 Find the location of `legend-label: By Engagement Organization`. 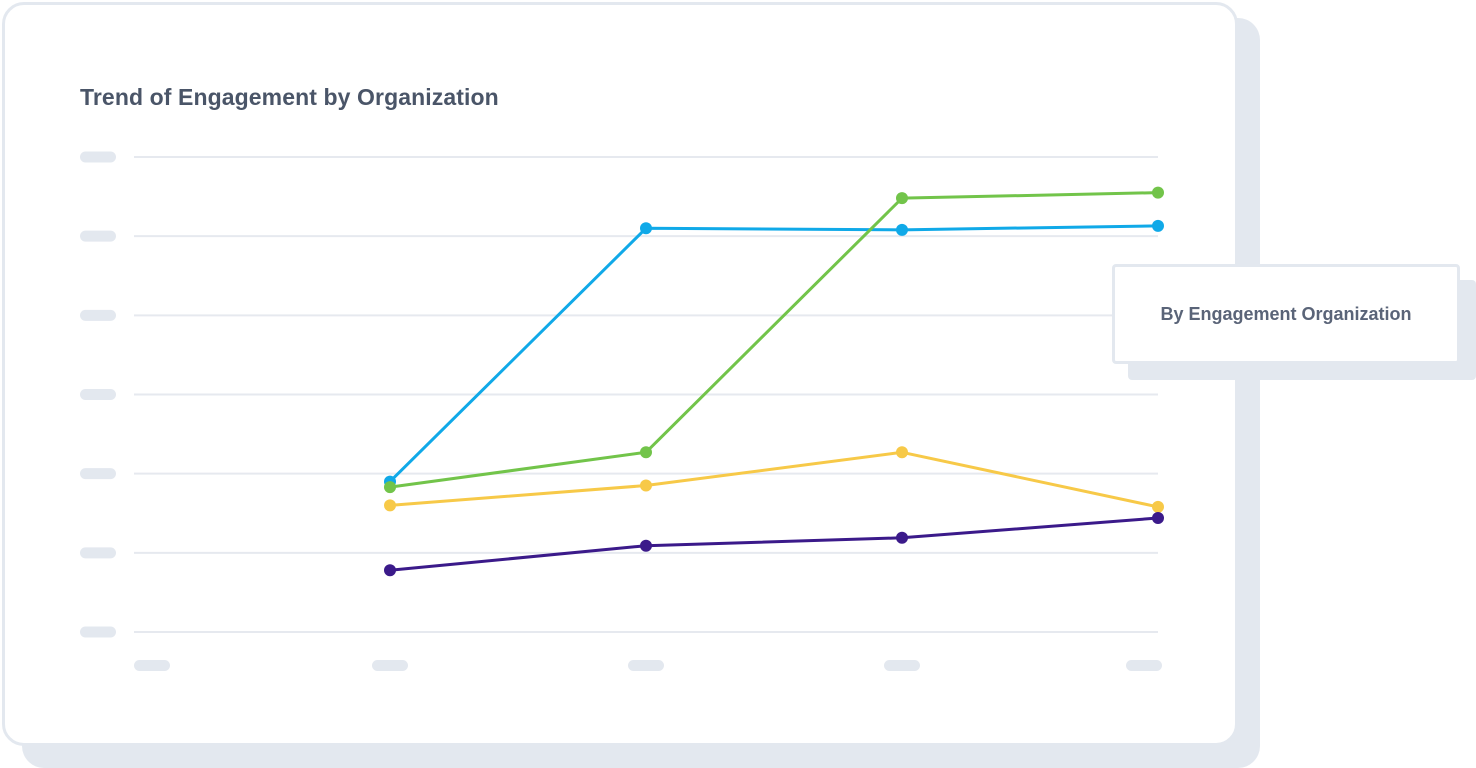

legend-label: By Engagement Organization is located at coordinates (1286, 313).